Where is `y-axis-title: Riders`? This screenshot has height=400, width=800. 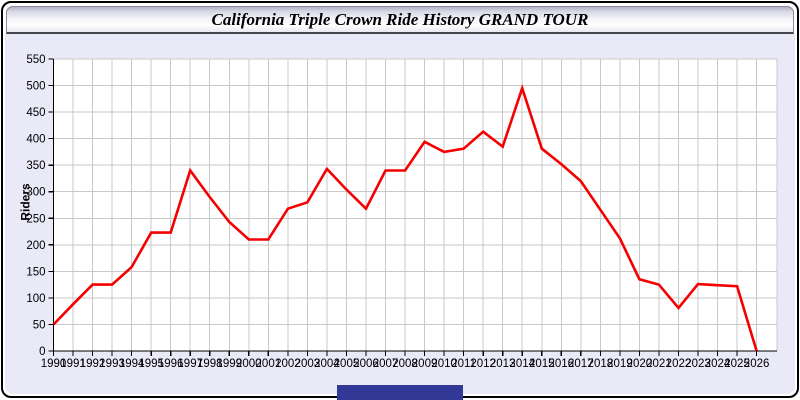
y-axis-title: Riders is located at coordinates (25, 202).